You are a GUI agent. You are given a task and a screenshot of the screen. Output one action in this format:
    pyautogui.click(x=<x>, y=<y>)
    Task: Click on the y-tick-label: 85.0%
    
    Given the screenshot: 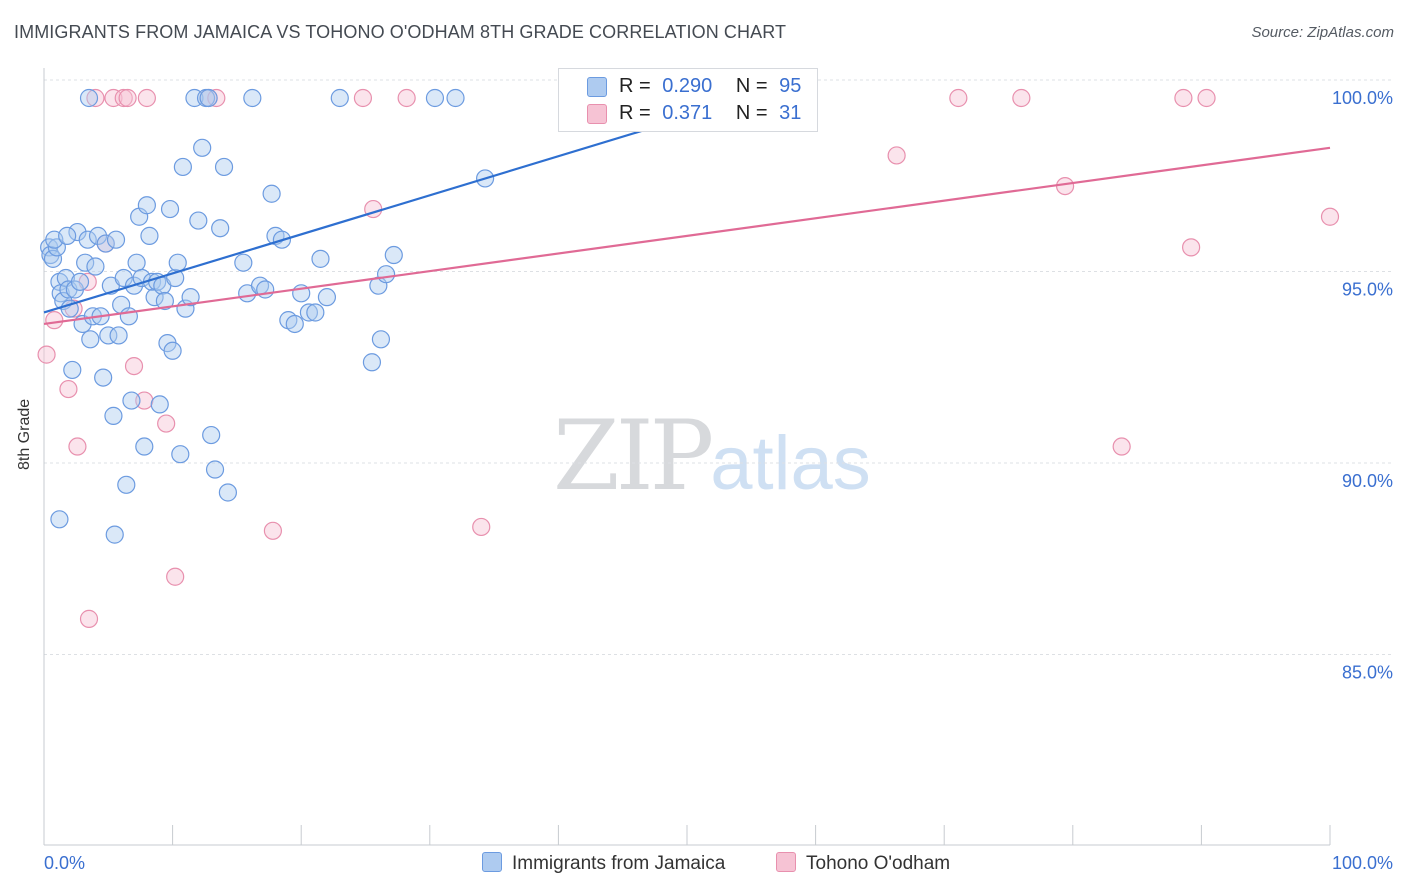 What is the action you would take?
    pyautogui.click(x=1367, y=673)
    